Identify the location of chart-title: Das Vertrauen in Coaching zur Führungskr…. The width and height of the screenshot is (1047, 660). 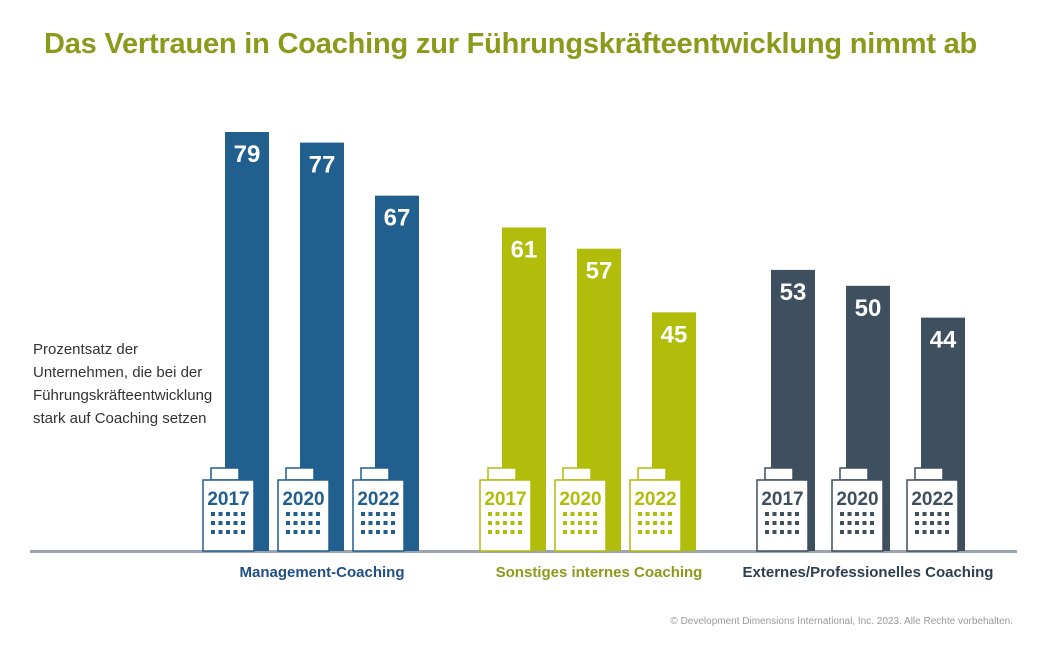
(511, 44).